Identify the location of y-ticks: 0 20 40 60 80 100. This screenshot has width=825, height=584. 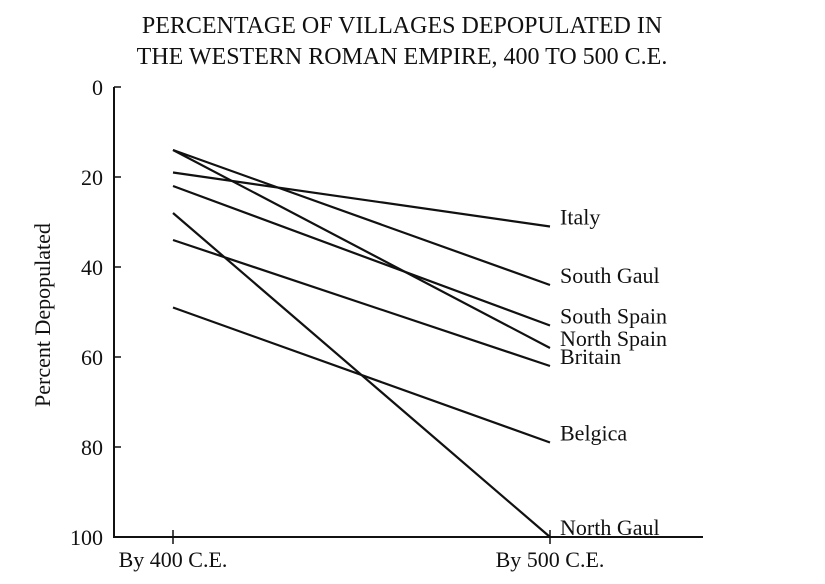
(95, 312).